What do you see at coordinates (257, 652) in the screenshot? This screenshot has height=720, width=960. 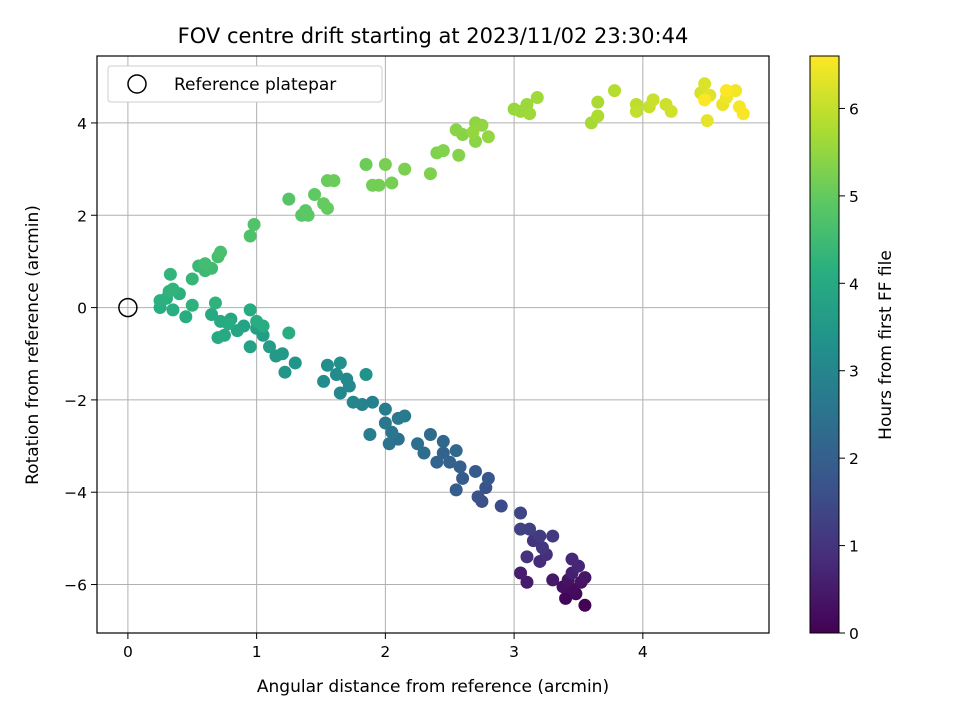 I see `x-tick-label: 1` at bounding box center [257, 652].